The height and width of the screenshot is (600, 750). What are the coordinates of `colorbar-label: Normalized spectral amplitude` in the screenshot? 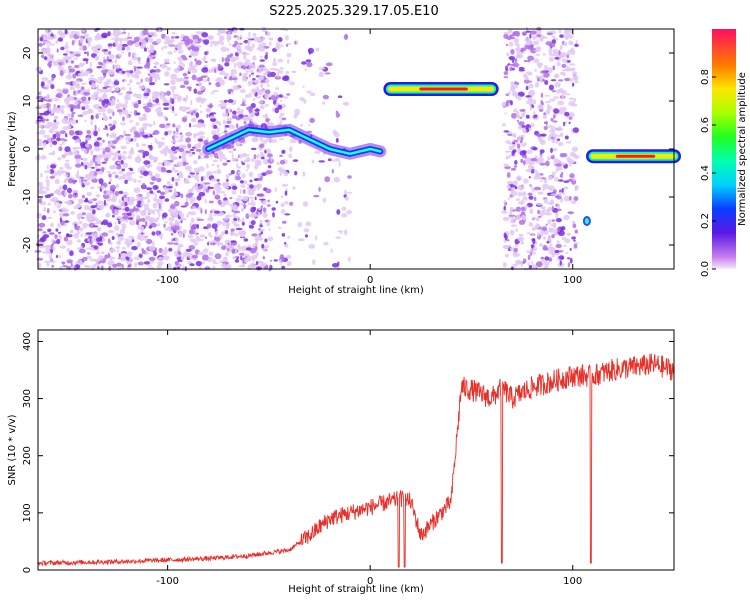 It's located at (742, 149).